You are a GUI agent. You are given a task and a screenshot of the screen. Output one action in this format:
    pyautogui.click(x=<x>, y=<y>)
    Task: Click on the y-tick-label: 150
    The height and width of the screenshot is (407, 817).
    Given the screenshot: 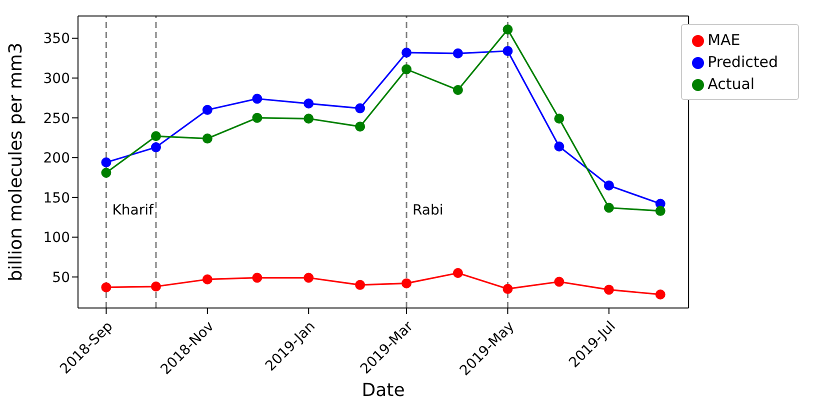 What is the action you would take?
    pyautogui.click(x=56, y=198)
    